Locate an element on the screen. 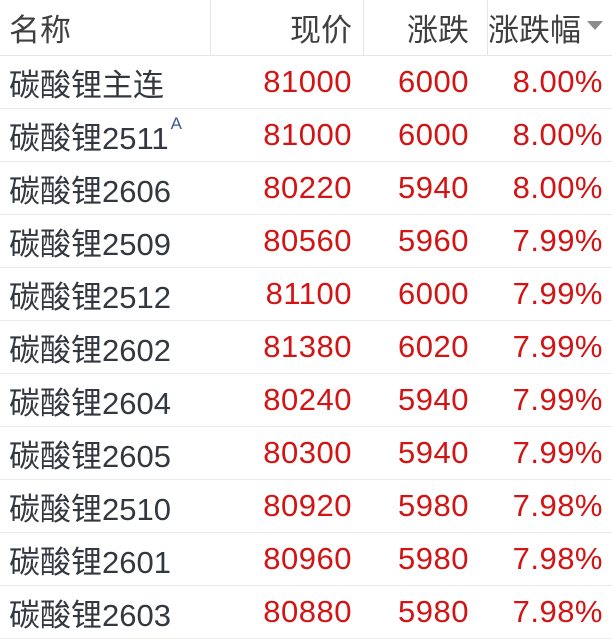 The width and height of the screenshot is (612, 639). table-row: 碳酸锂2606 80220 5940 8.00% is located at coordinates (306, 188).